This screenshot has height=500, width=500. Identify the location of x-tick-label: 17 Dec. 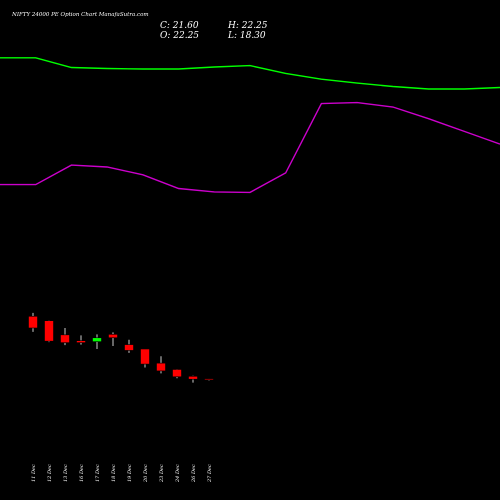
(98, 473).